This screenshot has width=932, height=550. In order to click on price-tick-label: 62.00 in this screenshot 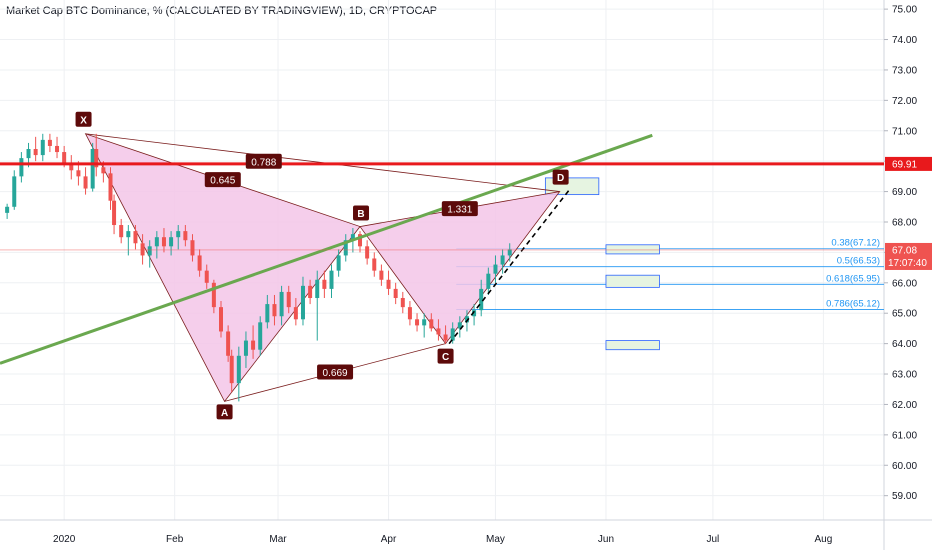, I will do `click(904, 405)`.